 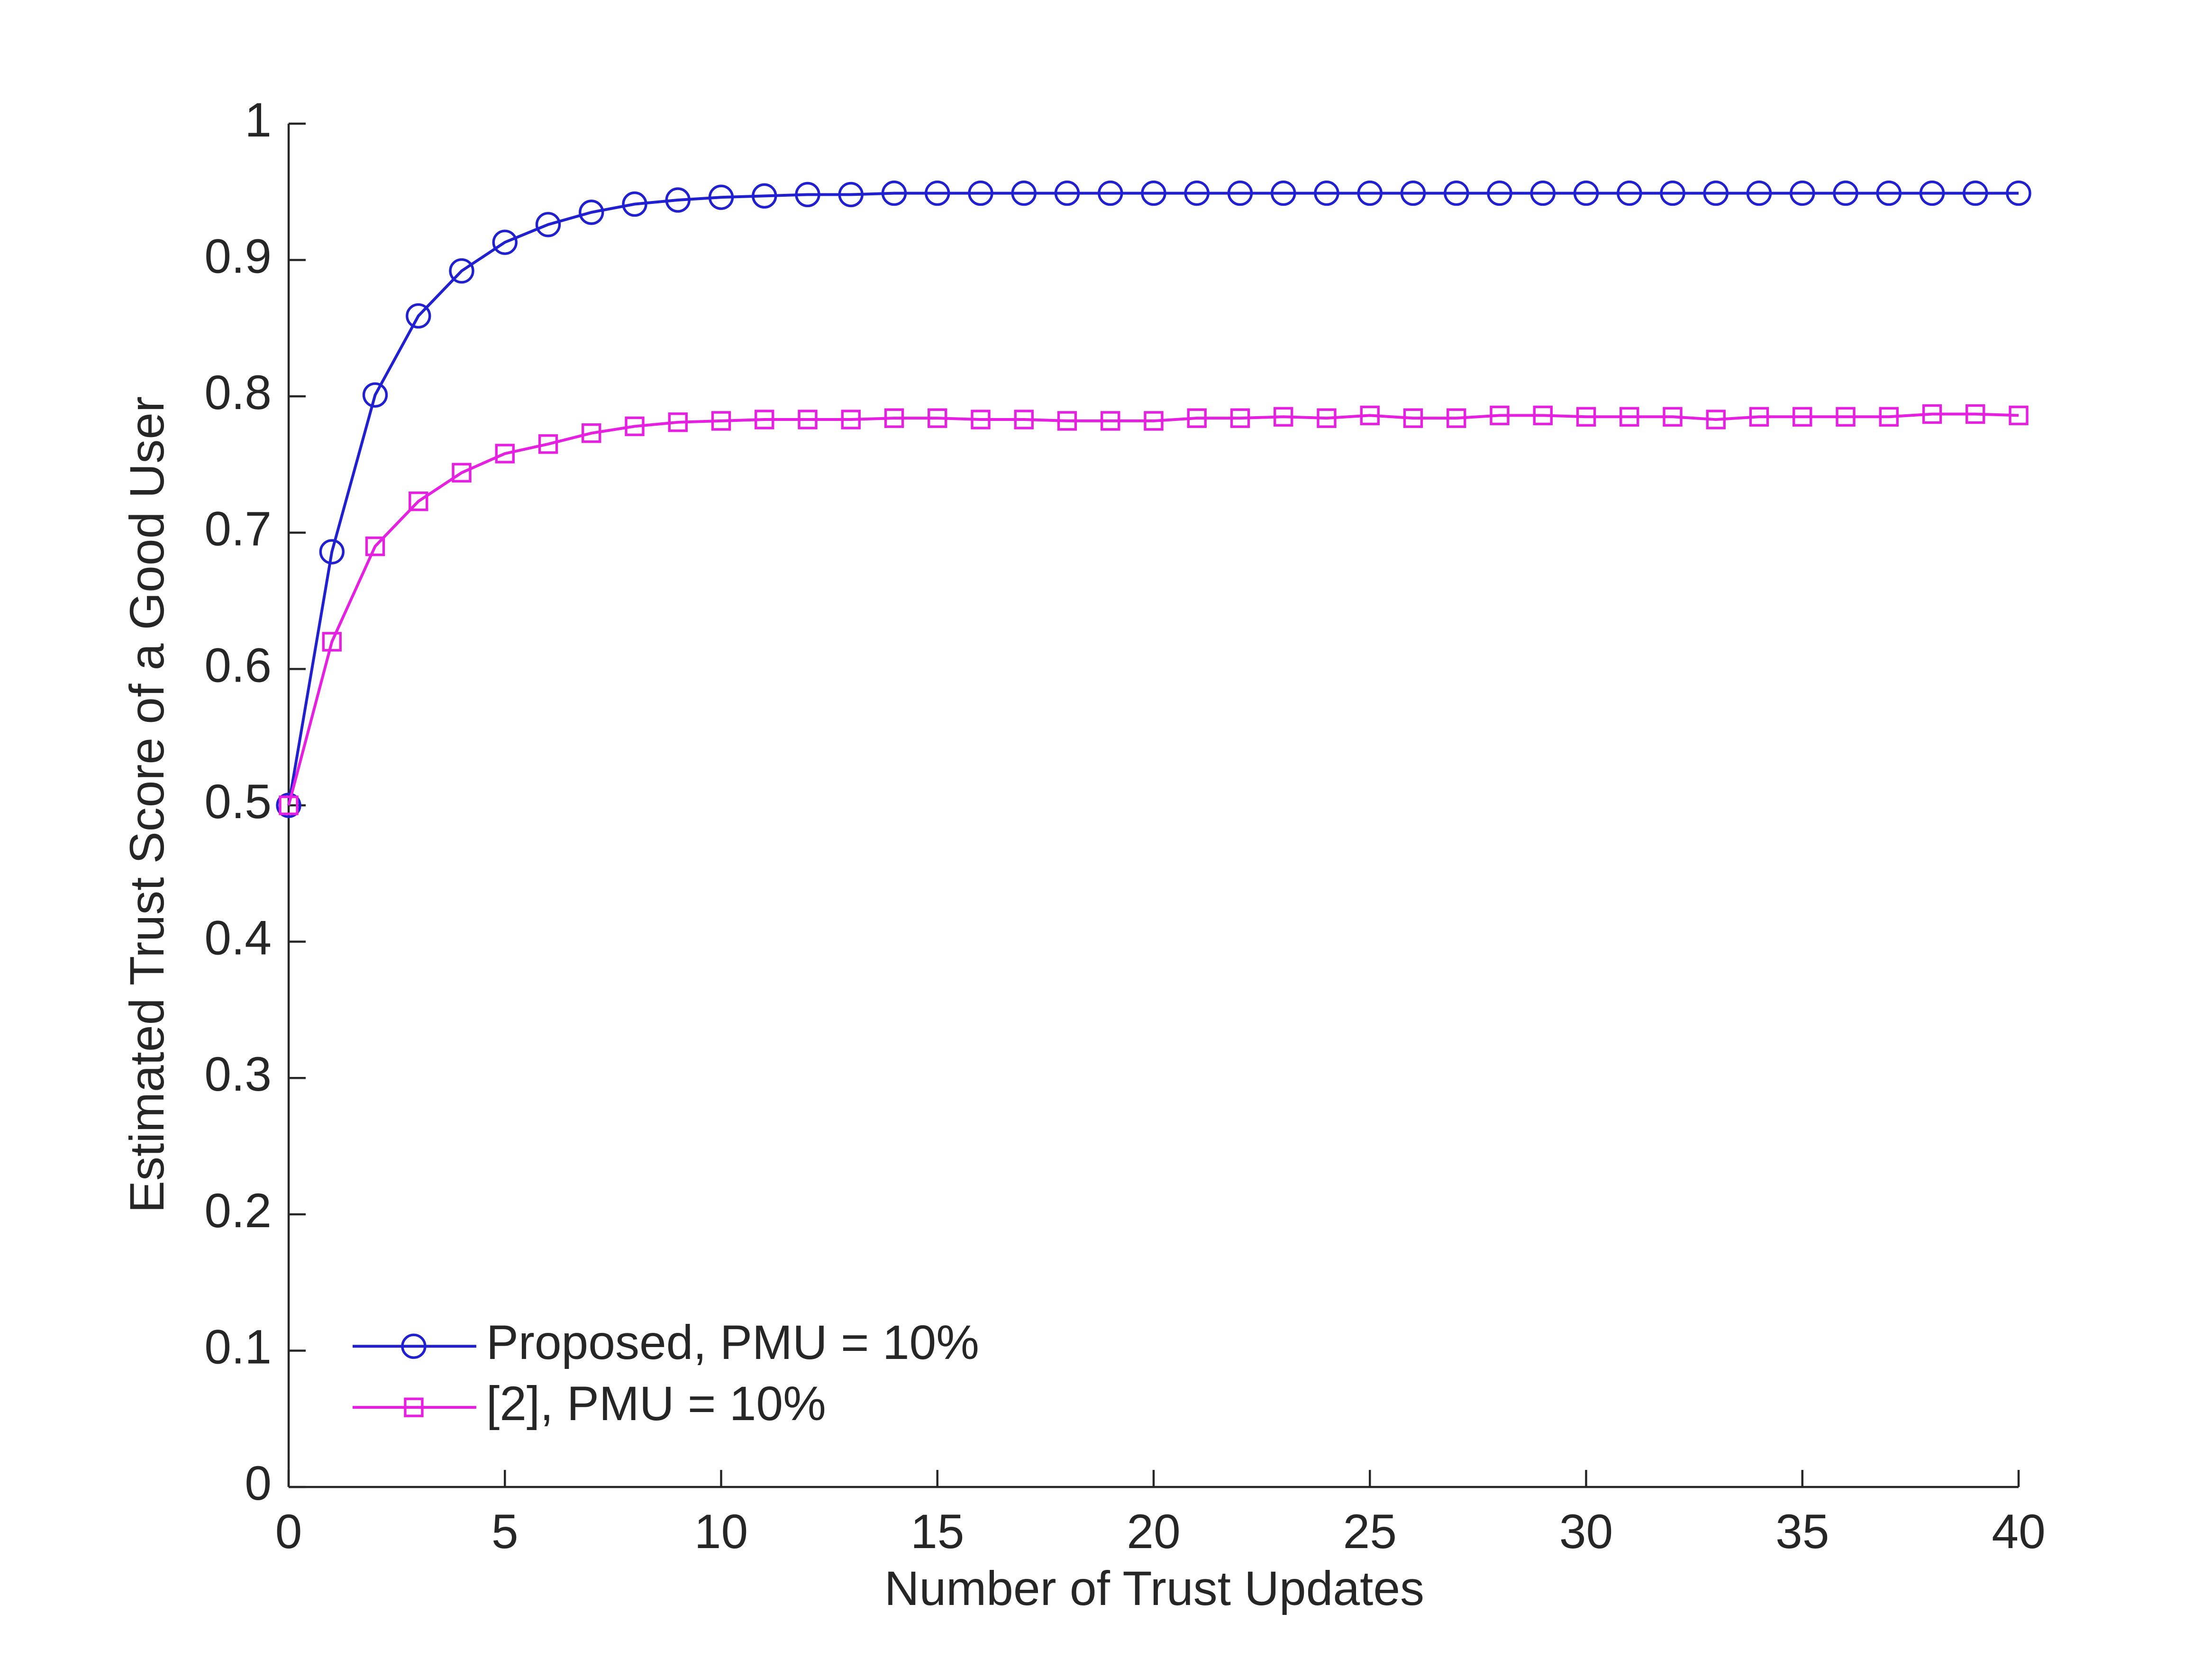 I want to click on y-axis-label: Estimated Trust Score of a Good User, so click(x=147, y=804).